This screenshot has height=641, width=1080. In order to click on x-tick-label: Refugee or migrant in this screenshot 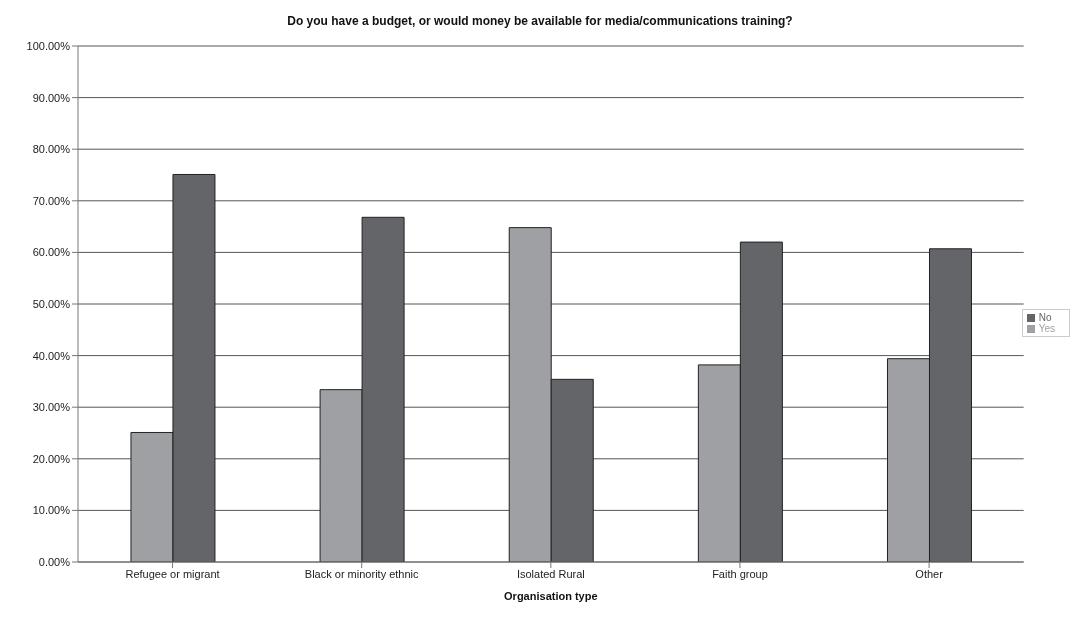, I will do `click(172, 573)`.